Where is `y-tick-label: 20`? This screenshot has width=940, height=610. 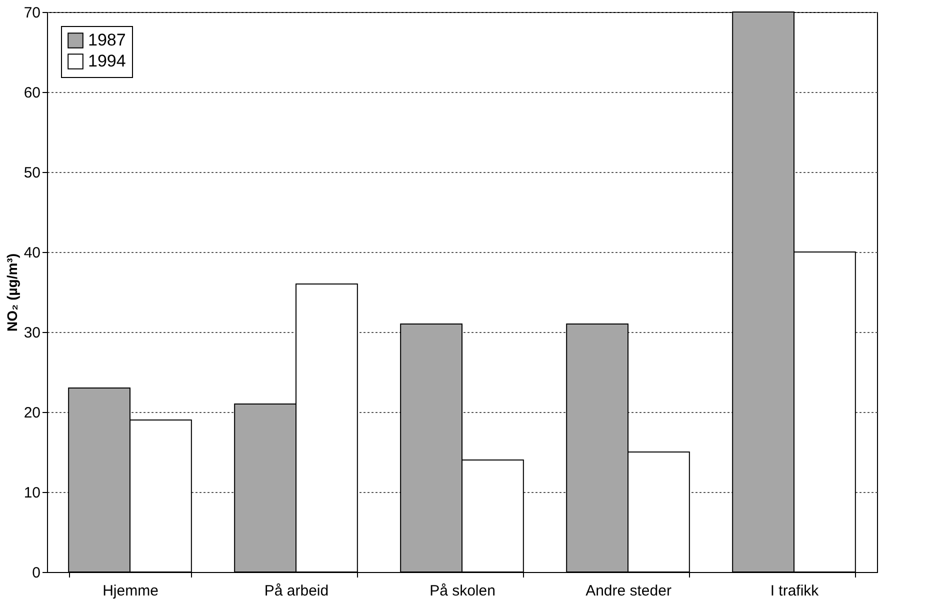
y-tick-label: 20 is located at coordinates (32, 413).